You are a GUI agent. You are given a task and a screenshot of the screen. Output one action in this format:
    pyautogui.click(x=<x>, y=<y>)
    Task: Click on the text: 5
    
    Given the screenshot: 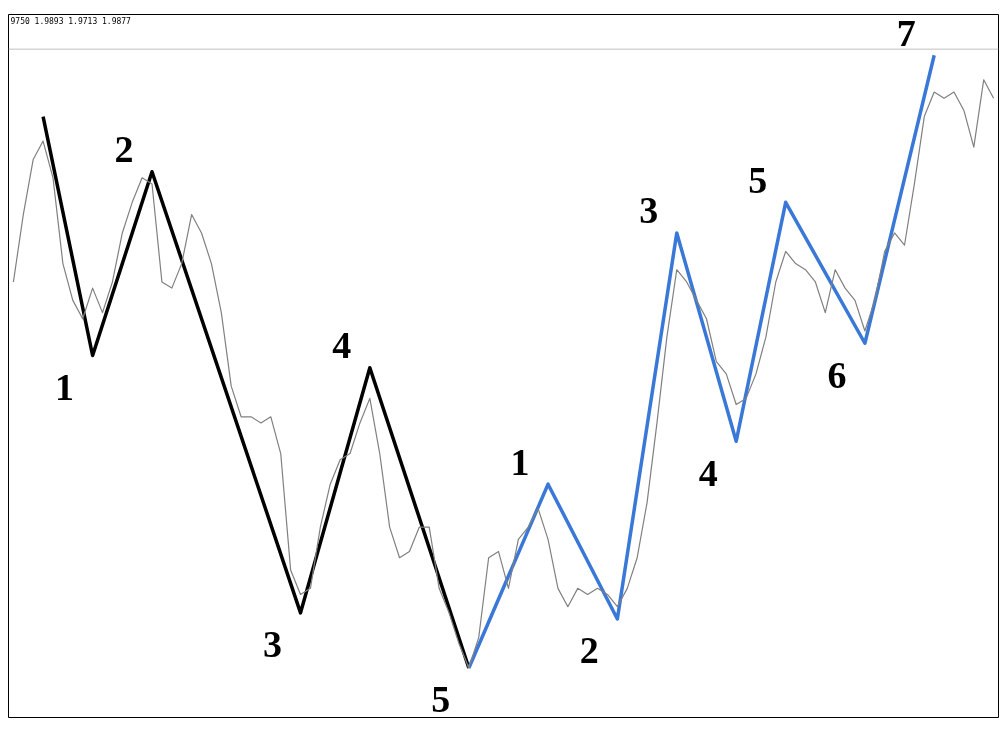 What is the action you would take?
    pyautogui.click(x=441, y=699)
    